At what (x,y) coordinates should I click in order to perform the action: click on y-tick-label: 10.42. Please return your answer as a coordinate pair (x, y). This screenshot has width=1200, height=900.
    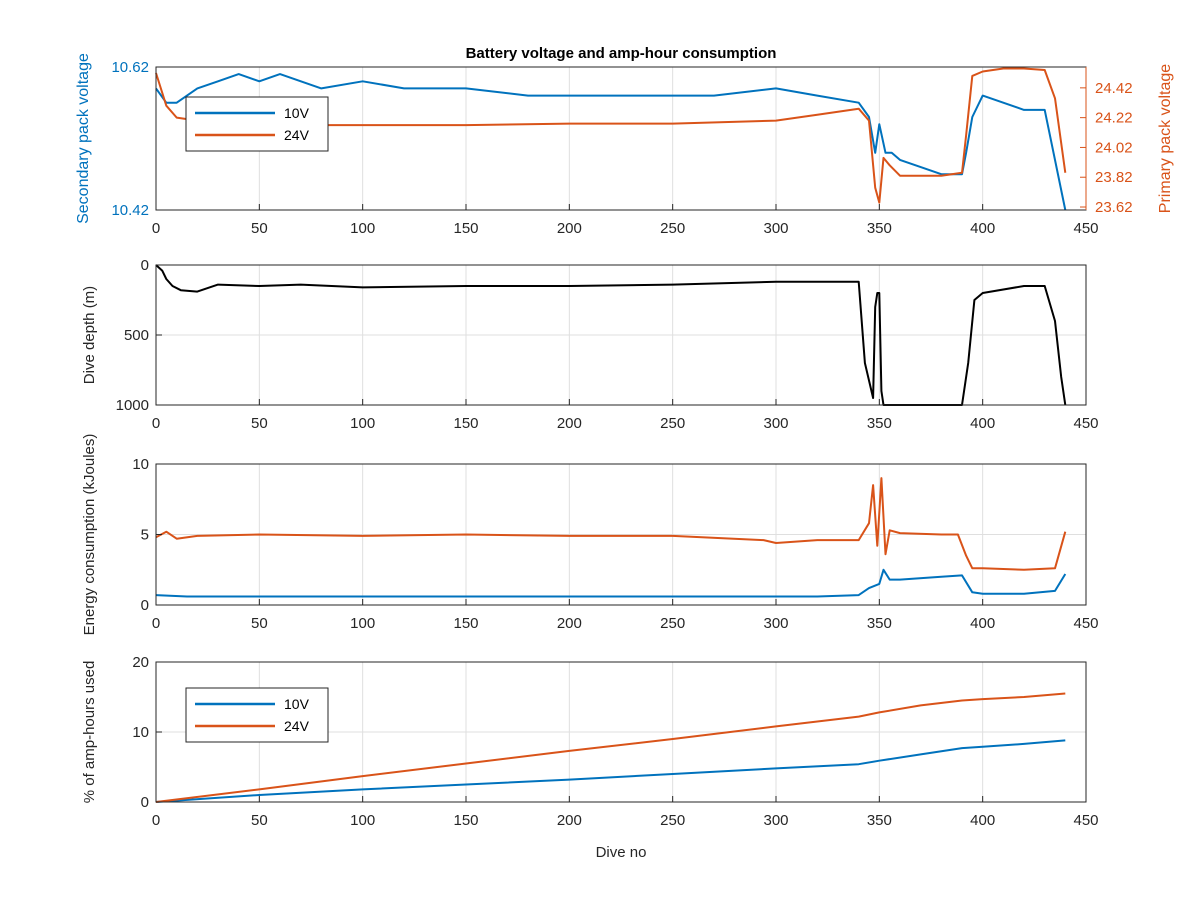
    Looking at the image, I should click on (130, 210).